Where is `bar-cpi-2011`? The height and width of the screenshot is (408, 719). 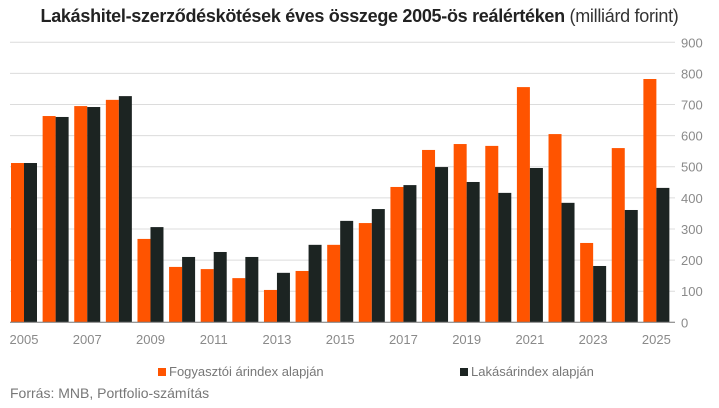
bar-cpi-2011 is located at coordinates (207, 296).